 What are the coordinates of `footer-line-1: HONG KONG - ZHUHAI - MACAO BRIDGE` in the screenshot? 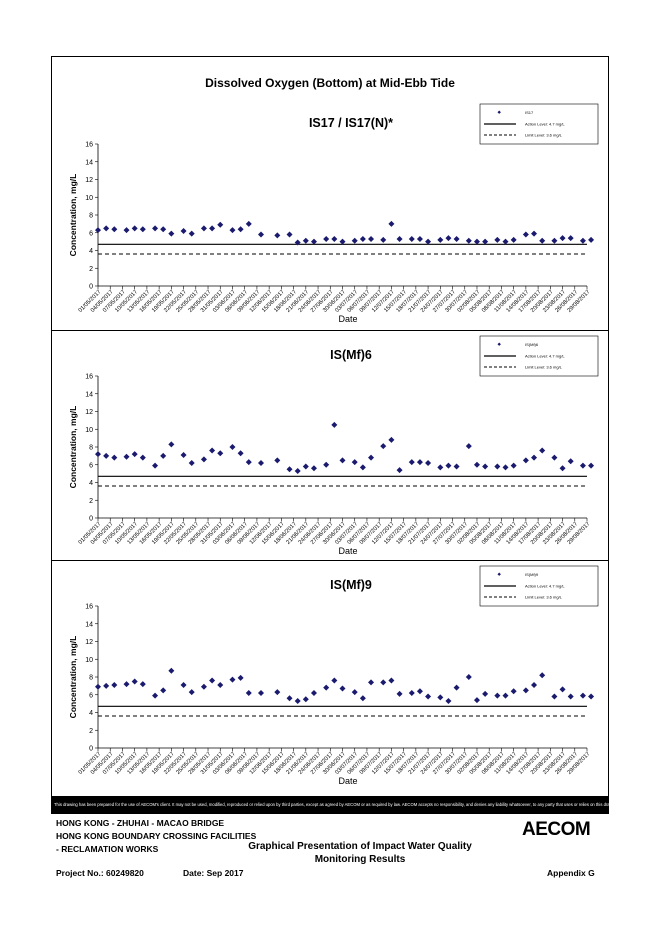 It's located at (140, 823).